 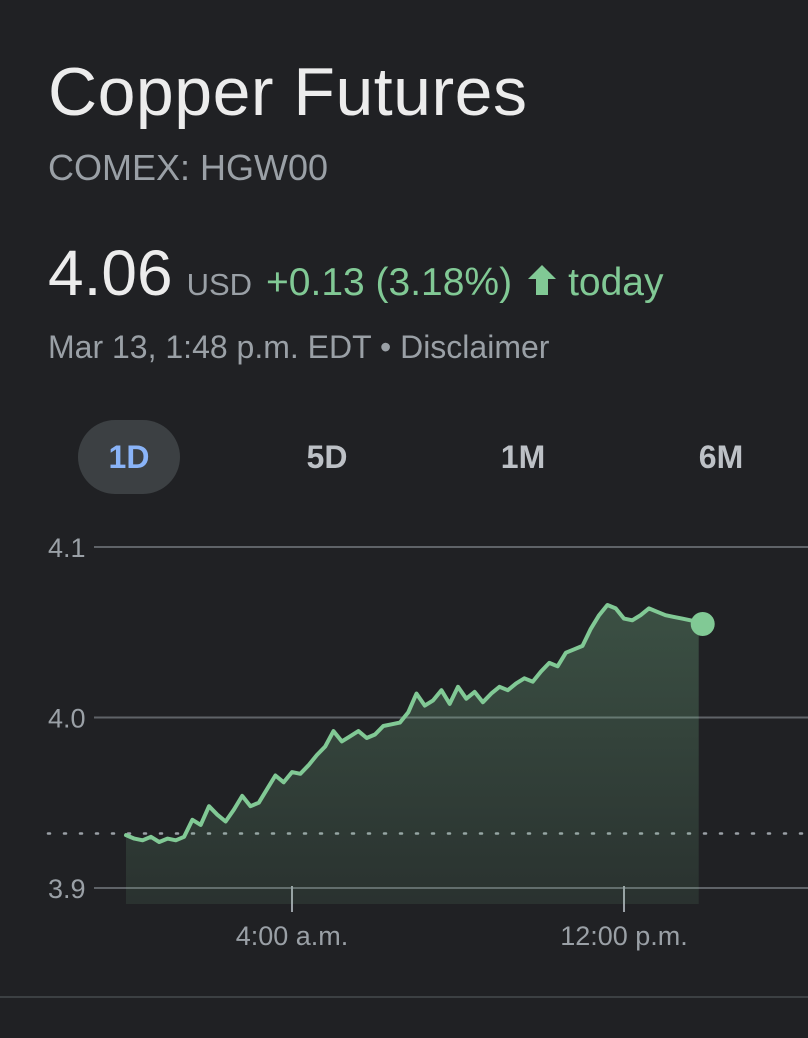 What do you see at coordinates (219, 284) in the screenshot?
I see `currency-label: USD` at bounding box center [219, 284].